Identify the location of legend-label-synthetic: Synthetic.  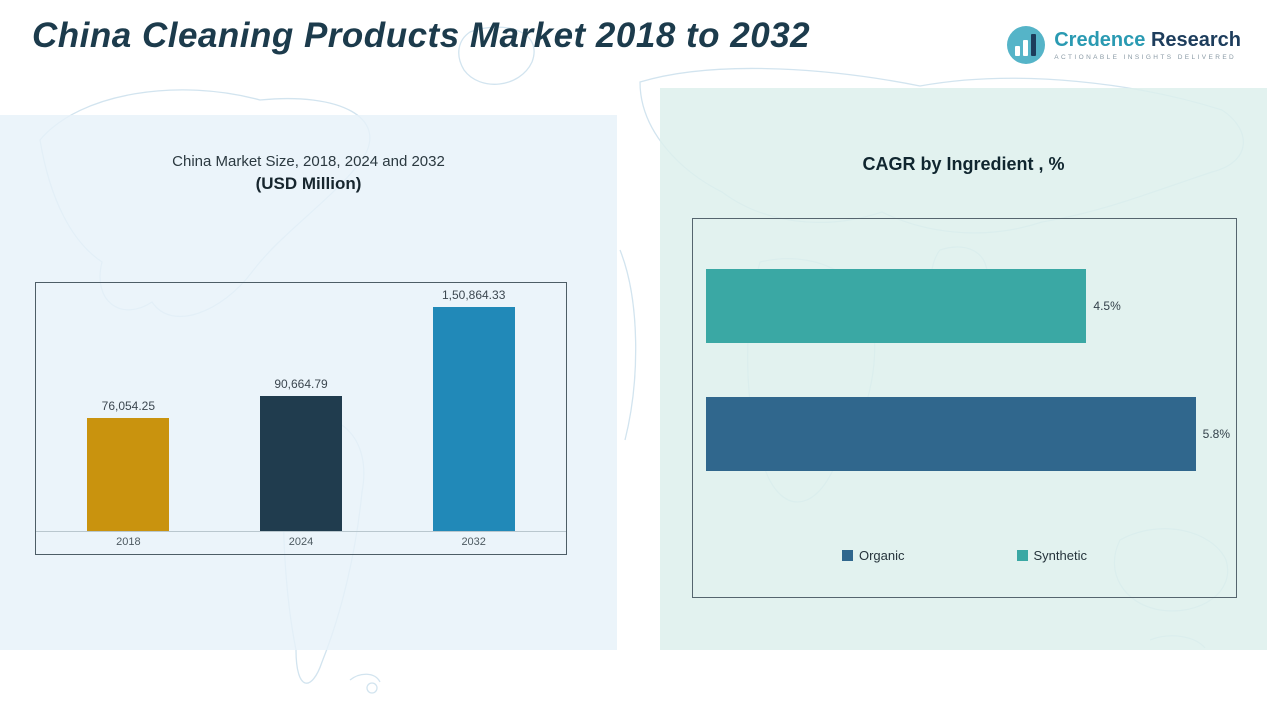
(1060, 555).